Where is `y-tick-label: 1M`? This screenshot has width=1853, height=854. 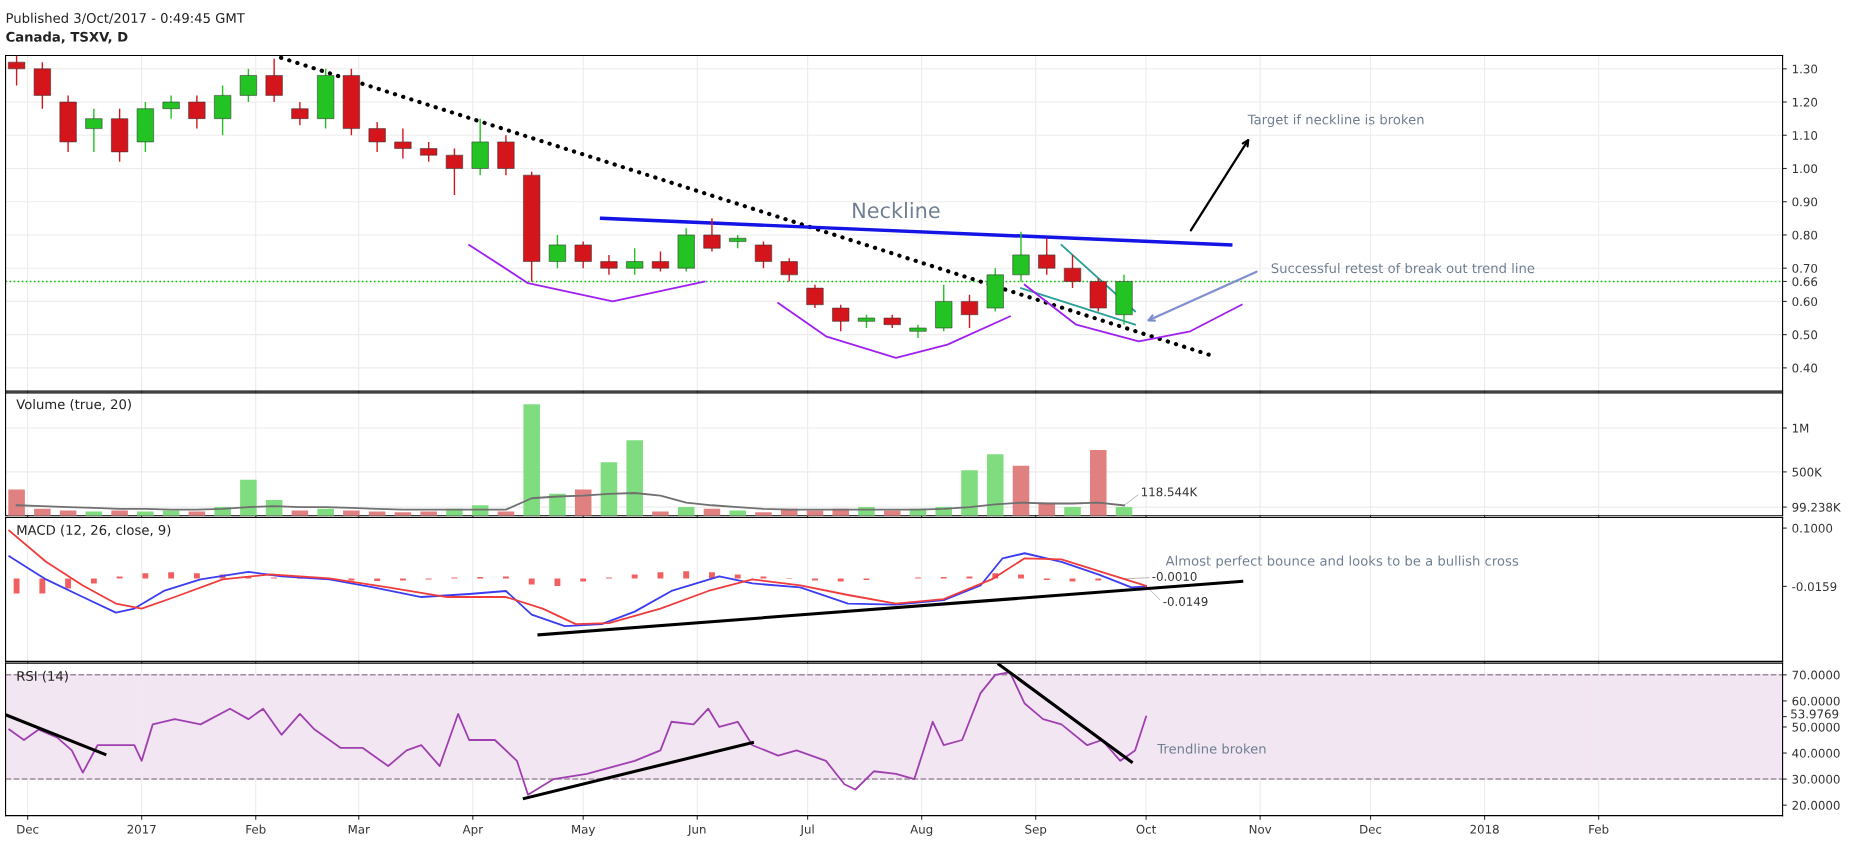 y-tick-label: 1M is located at coordinates (1800, 428).